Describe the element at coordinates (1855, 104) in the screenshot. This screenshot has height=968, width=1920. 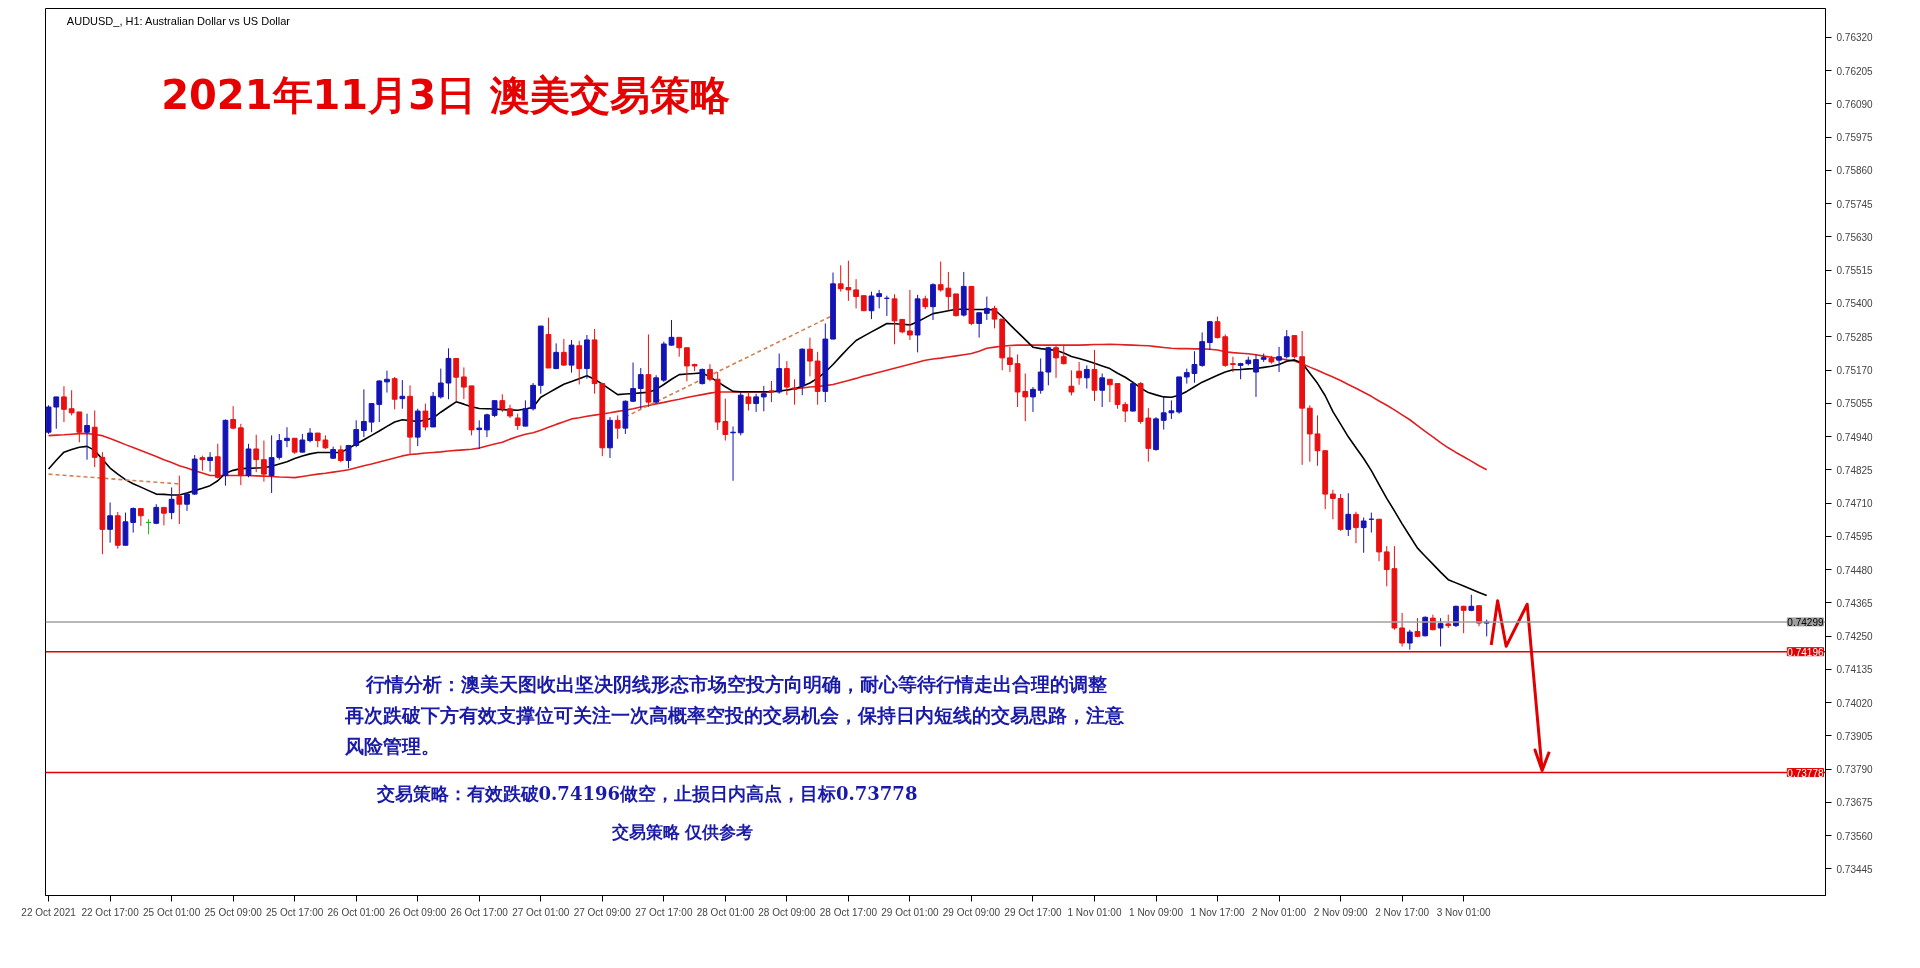
I see `y-tick-label: 0.76090` at that location.